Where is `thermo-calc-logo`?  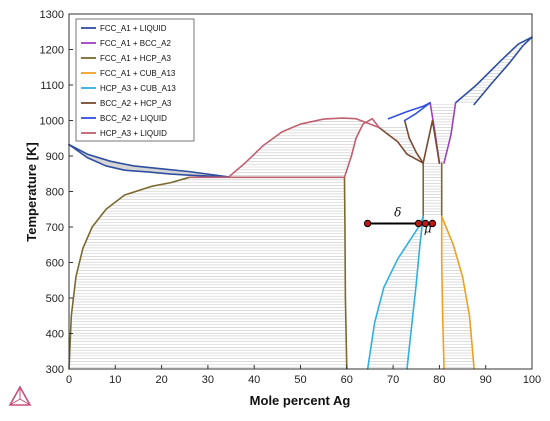 thermo-calc-logo is located at coordinates (20, 395).